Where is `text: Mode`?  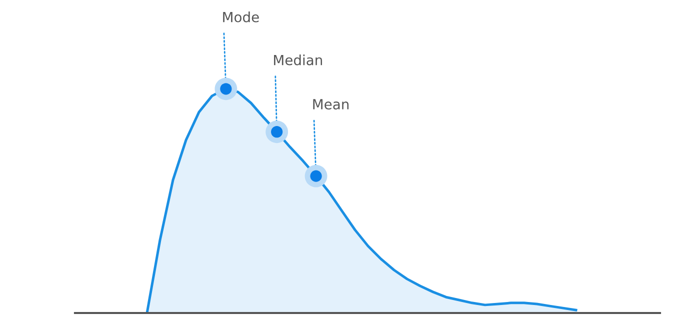
text: Mode is located at coordinates (241, 17).